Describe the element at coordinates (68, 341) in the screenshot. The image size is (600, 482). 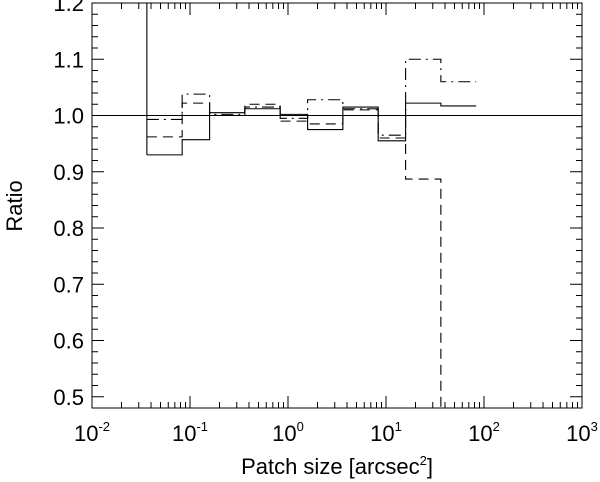
I see `y-tick-label-1: 0.6` at that location.